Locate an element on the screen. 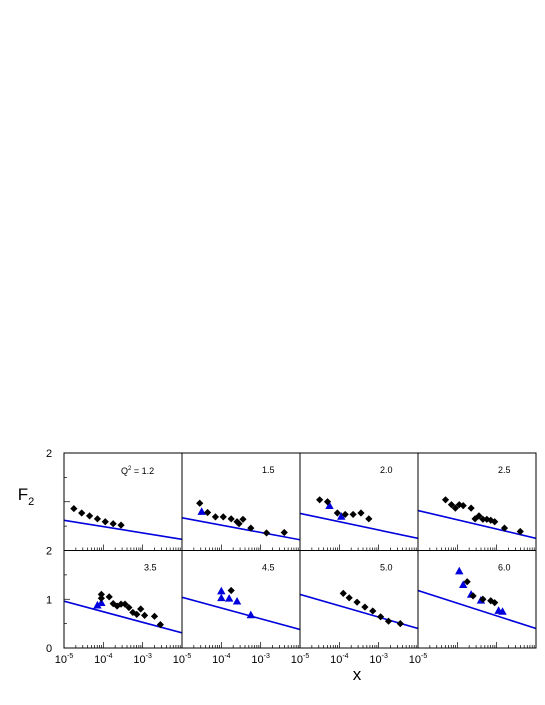  panel-6: 4.5 is located at coordinates (241, 599).